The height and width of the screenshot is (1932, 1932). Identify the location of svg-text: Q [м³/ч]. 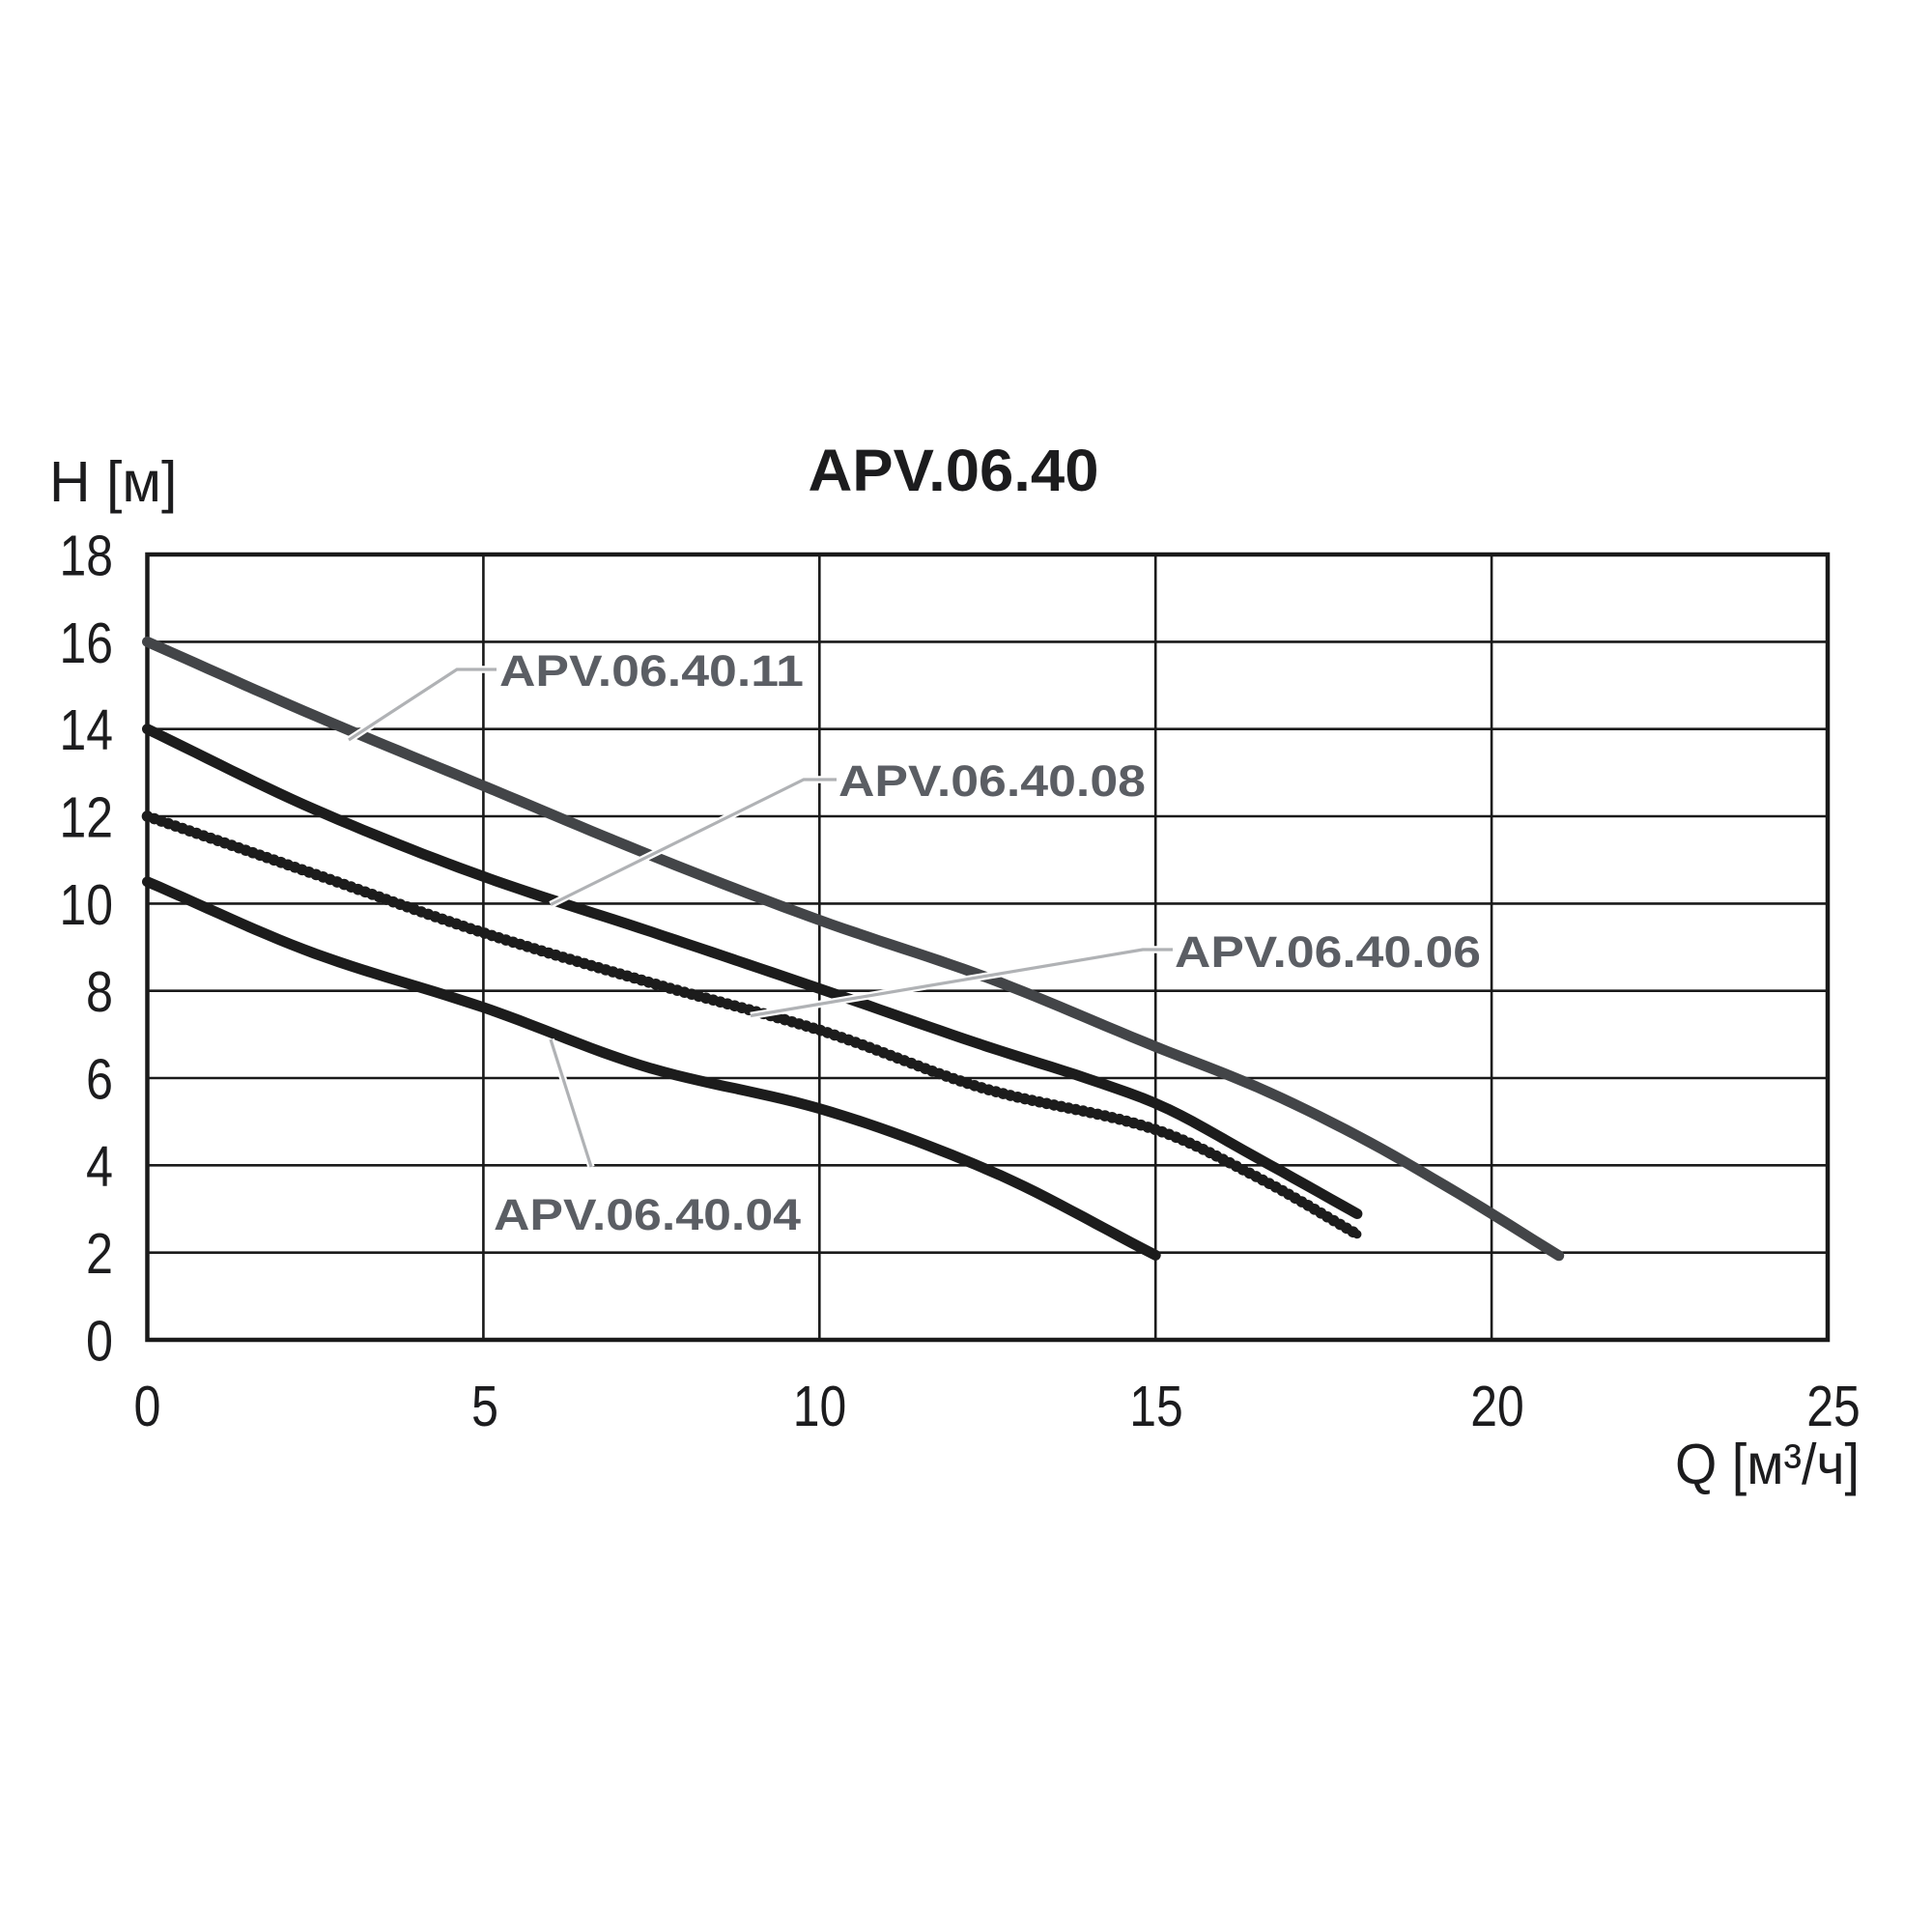
(1767, 1464).